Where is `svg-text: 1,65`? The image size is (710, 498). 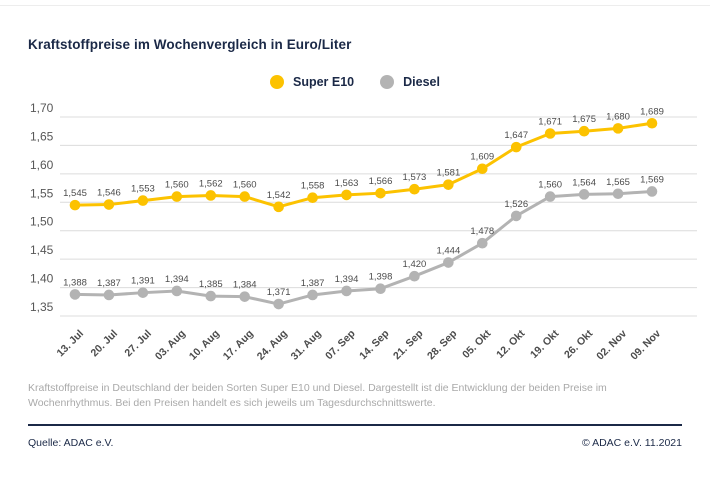
svg-text: 1,65 is located at coordinates (42, 136).